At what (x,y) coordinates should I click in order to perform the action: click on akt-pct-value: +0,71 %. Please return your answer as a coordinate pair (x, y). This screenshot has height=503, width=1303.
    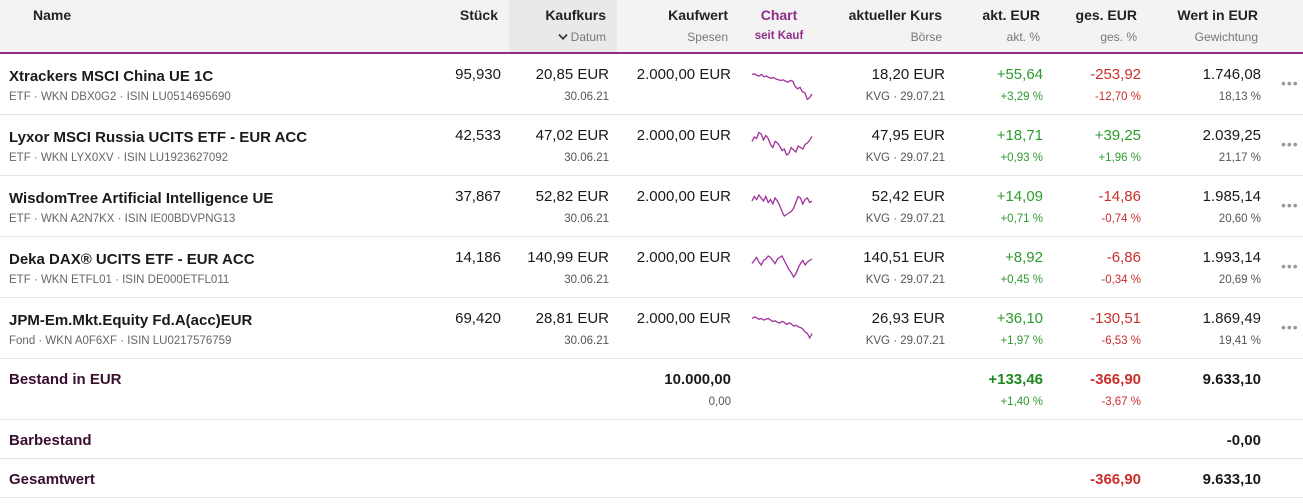
    Looking at the image, I should click on (1021, 219).